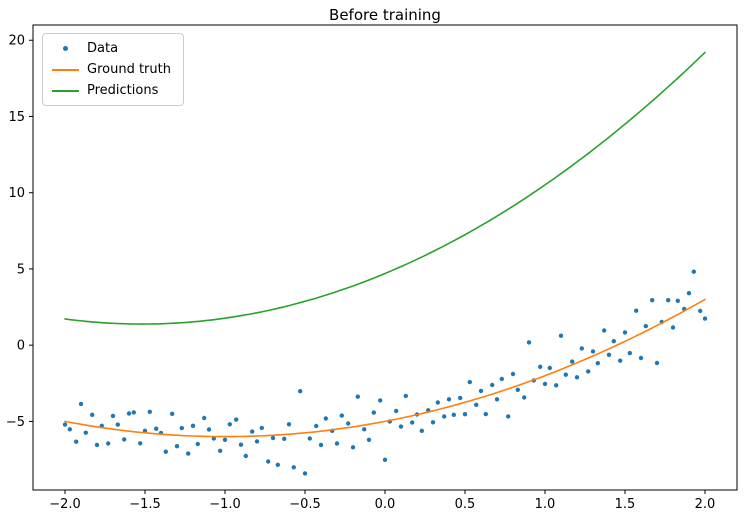 This screenshot has height=528, width=747. Describe the element at coordinates (545, 504) in the screenshot. I see `x-tick-label: 1.0` at that location.